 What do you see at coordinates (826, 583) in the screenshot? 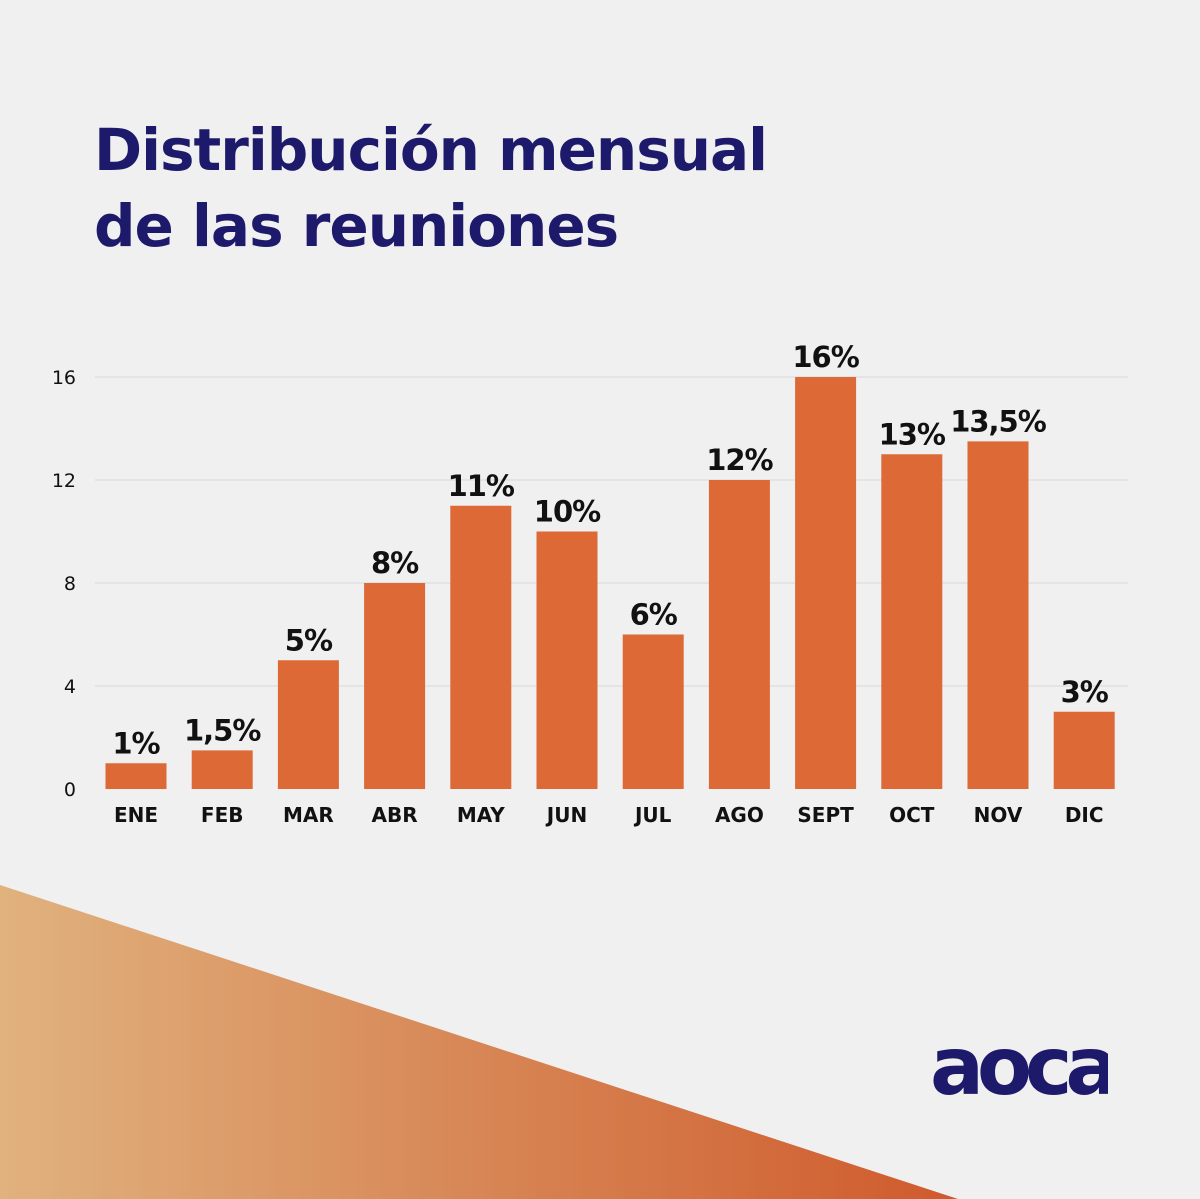
I see `bar-sept` at bounding box center [826, 583].